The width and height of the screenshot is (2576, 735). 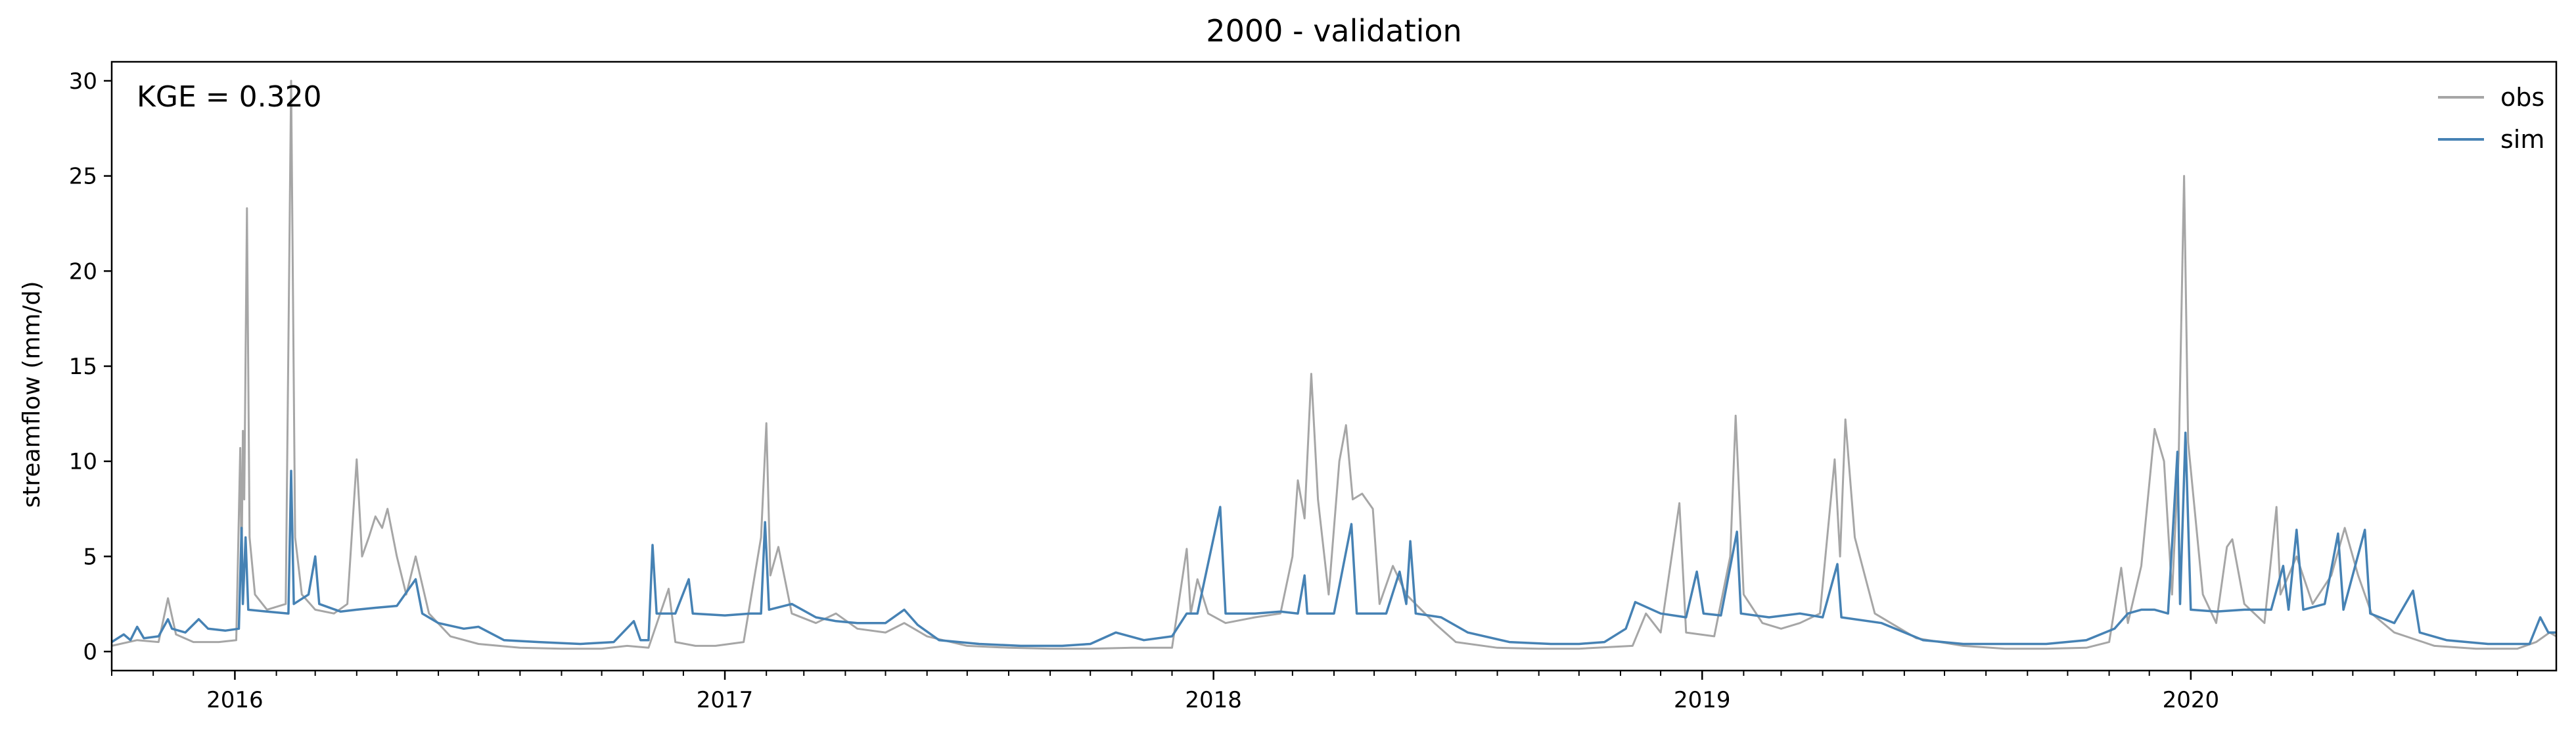 I want to click on y-tick-label-25: 25, so click(x=83, y=177).